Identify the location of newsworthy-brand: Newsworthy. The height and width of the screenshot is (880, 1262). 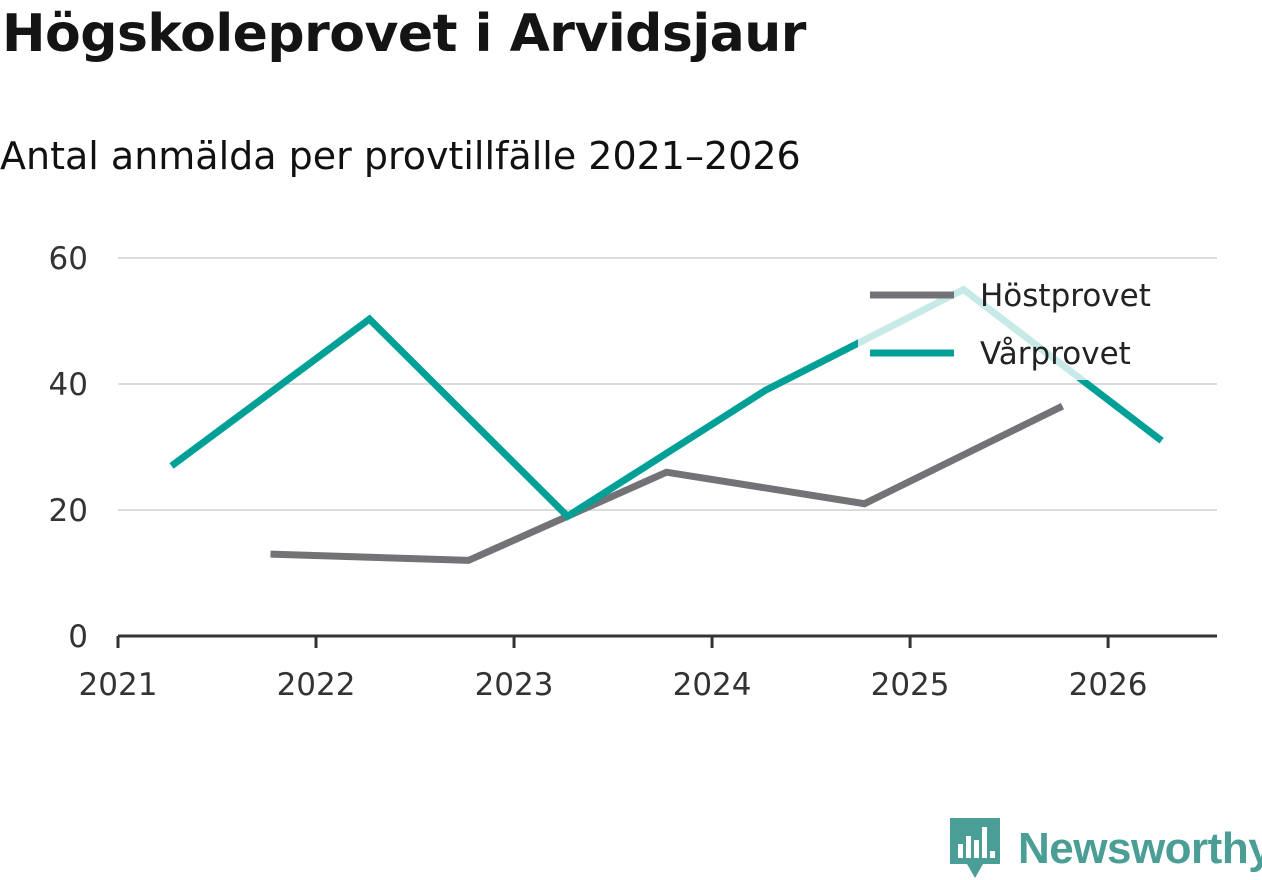
(1106, 849).